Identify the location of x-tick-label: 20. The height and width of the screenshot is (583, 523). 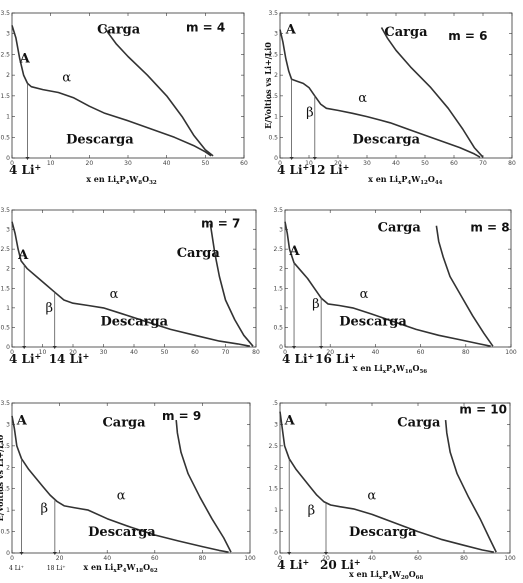
(326, 558).